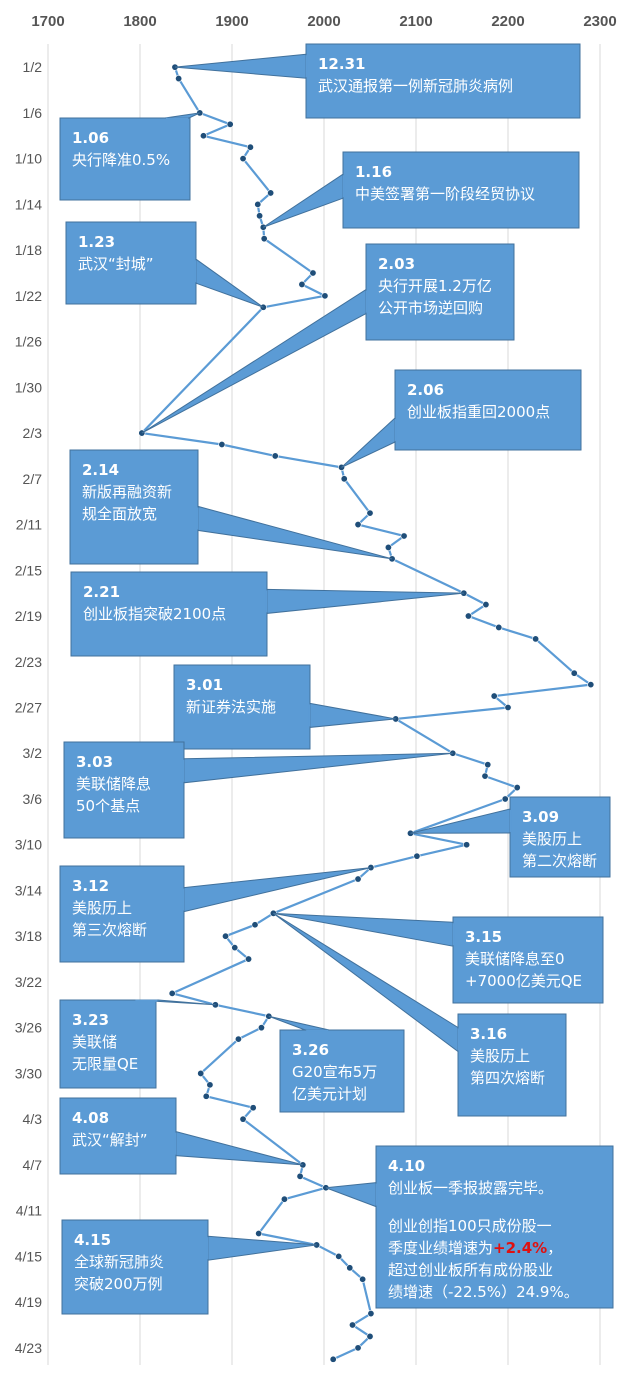 This screenshot has width=635, height=1396. What do you see at coordinates (28, 387) in the screenshot?
I see `y-tick-label: 1/30` at bounding box center [28, 387].